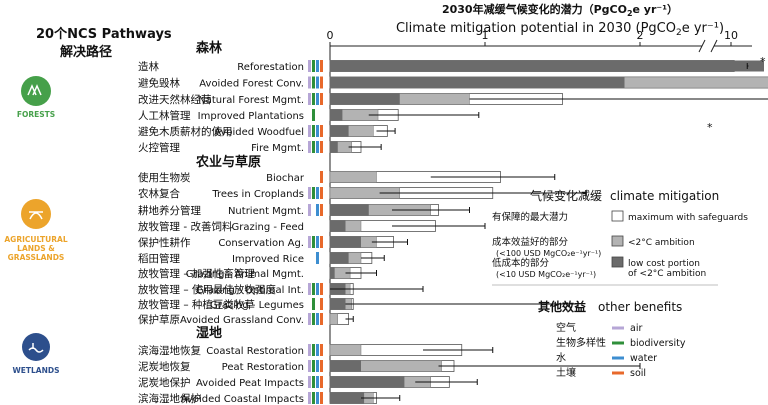 This screenshot has width=768, height=405. What do you see at coordinates (251, 84) in the screenshot?
I see `pathway-label-en: Avoided Forest Conv.` at bounding box center [251, 84].